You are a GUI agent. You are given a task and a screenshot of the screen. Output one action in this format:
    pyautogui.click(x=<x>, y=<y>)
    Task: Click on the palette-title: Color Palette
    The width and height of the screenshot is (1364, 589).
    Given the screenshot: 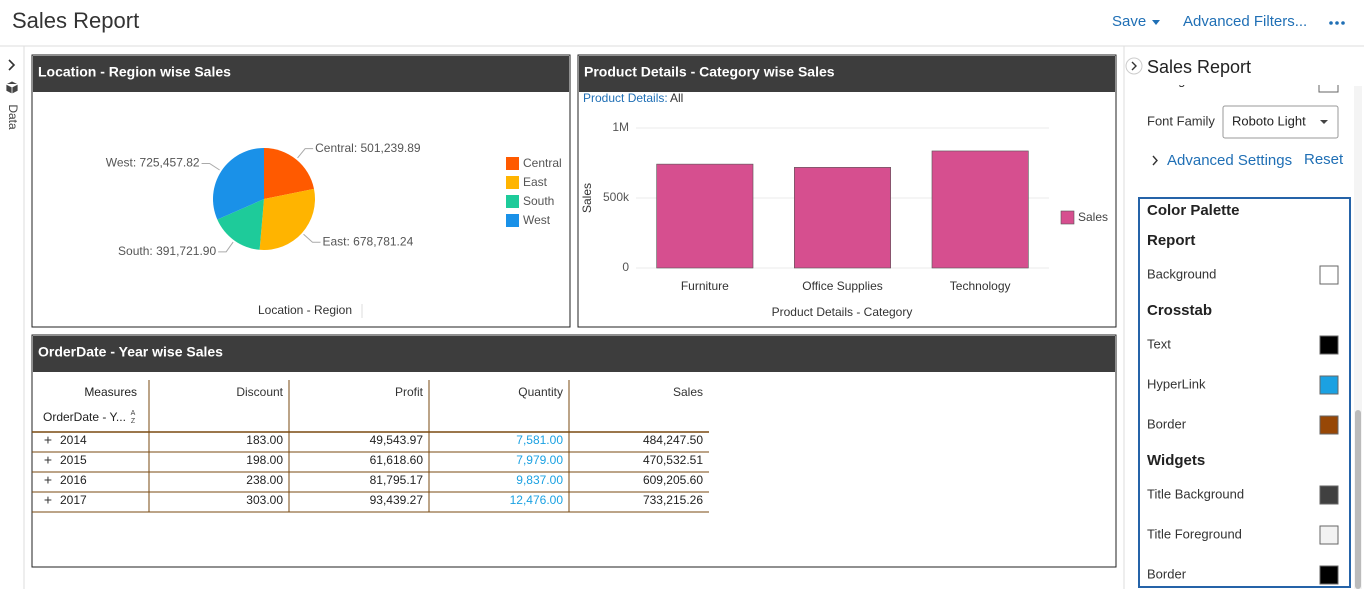 What is the action you would take?
    pyautogui.click(x=1193, y=210)
    